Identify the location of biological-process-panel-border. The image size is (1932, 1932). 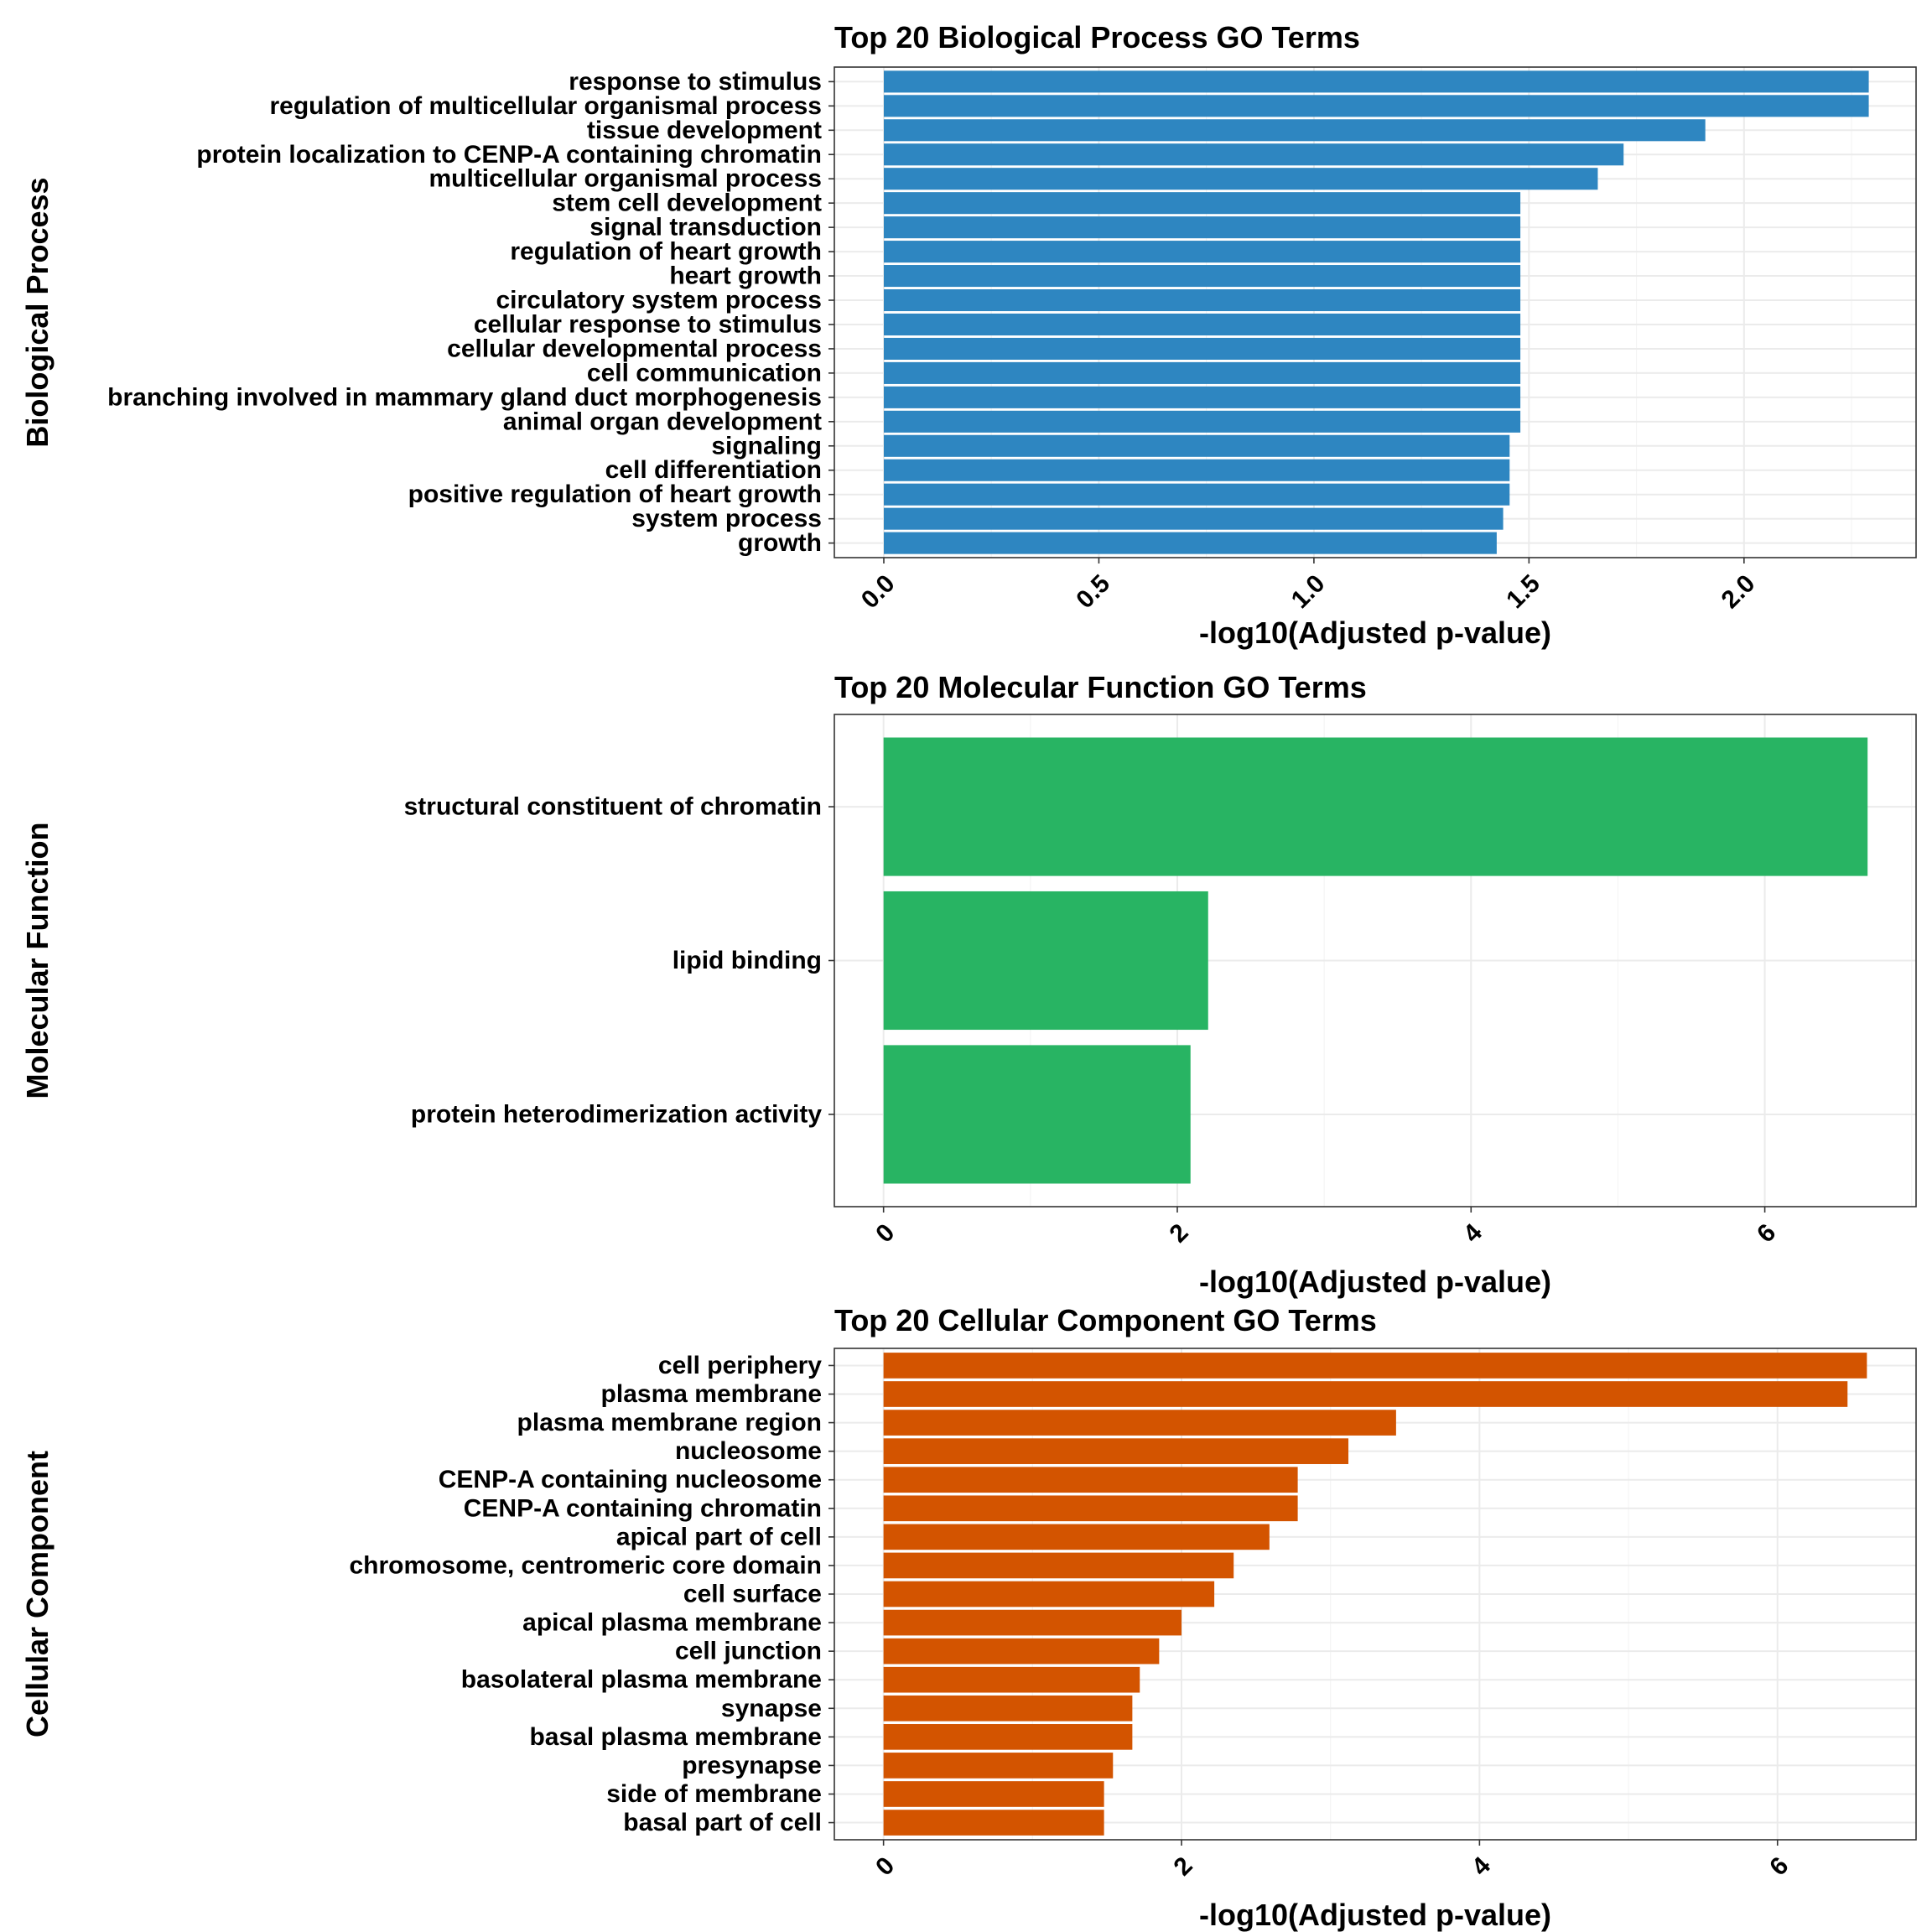
(1375, 312).